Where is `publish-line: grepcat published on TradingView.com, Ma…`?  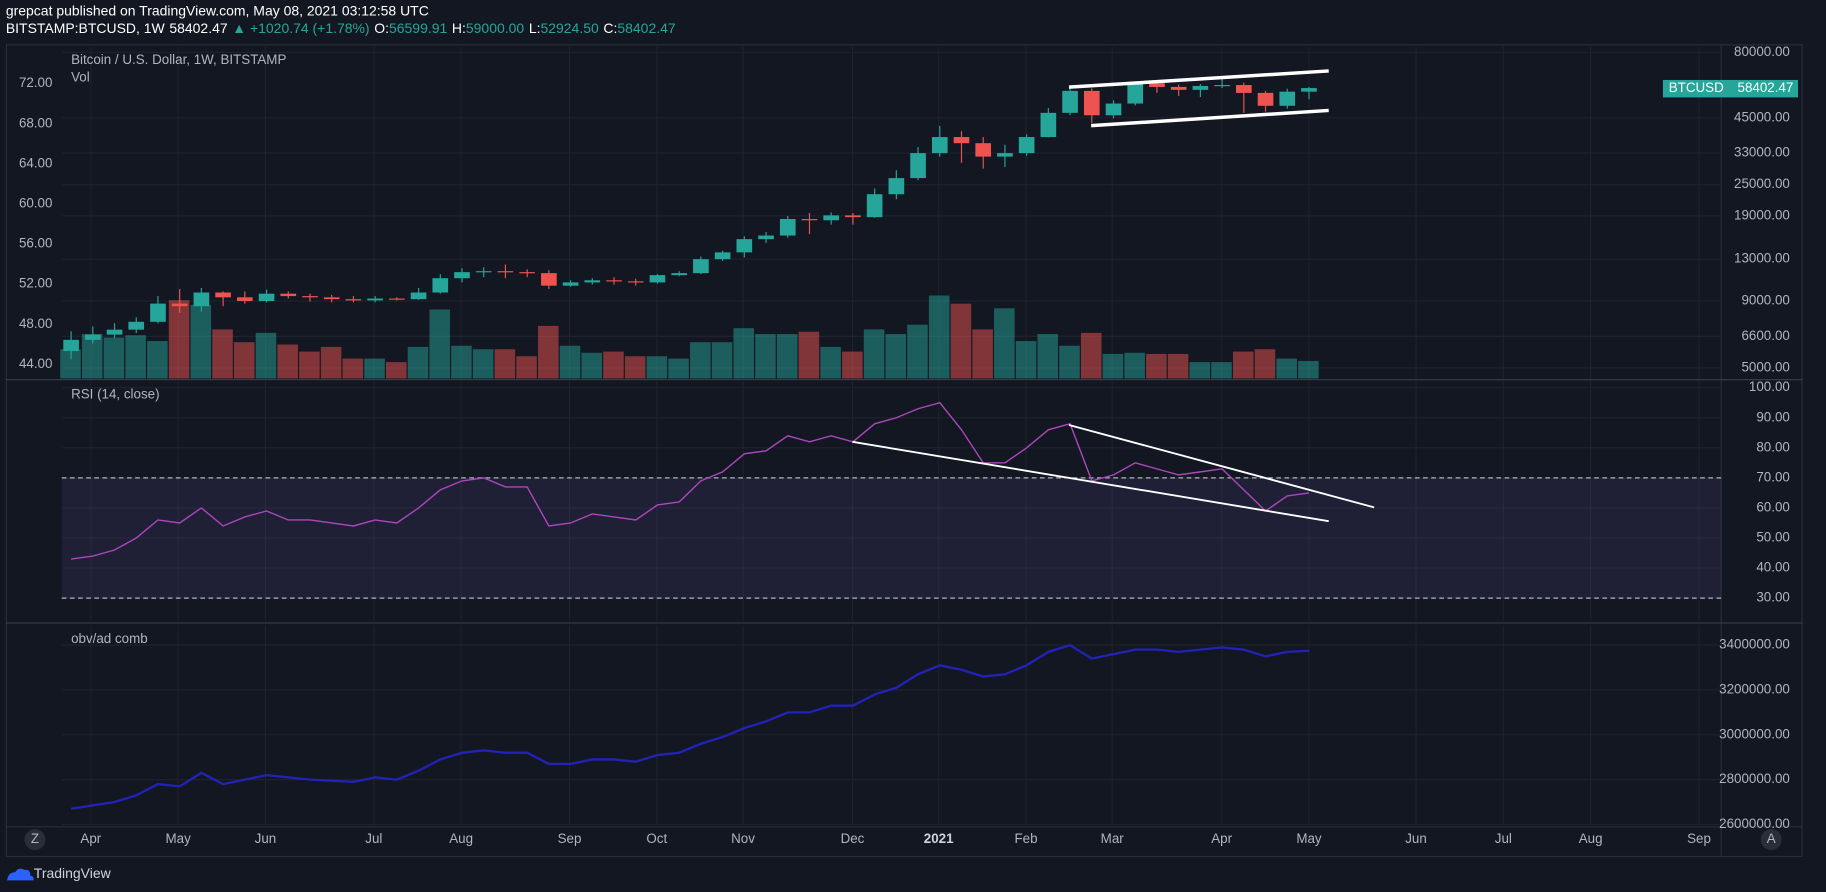
publish-line: grepcat published on TradingView.com, Ma… is located at coordinates (217, 10).